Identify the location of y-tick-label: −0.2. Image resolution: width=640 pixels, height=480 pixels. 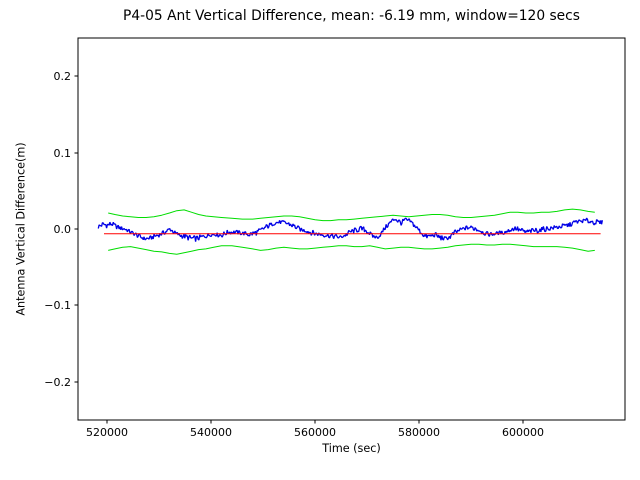
(57, 382).